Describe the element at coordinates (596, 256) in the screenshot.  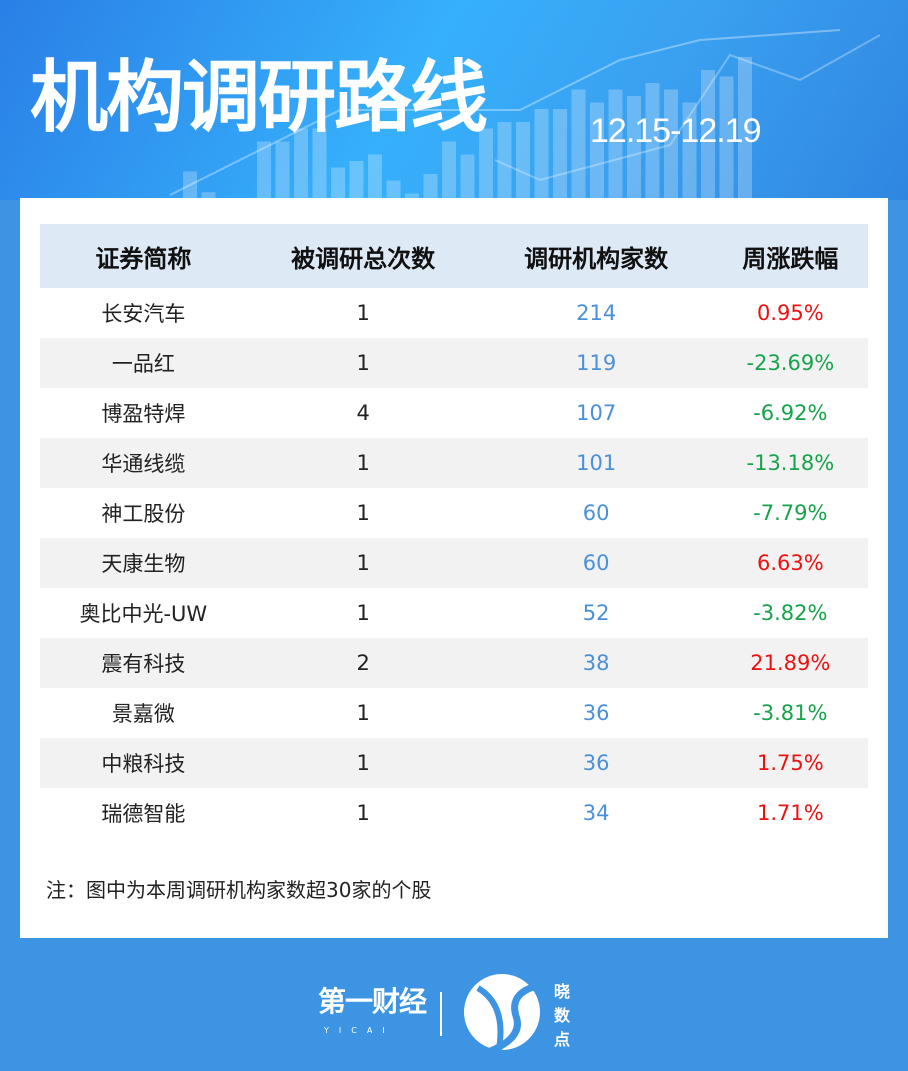
I see `col-institutions: 调研机构家数` at that location.